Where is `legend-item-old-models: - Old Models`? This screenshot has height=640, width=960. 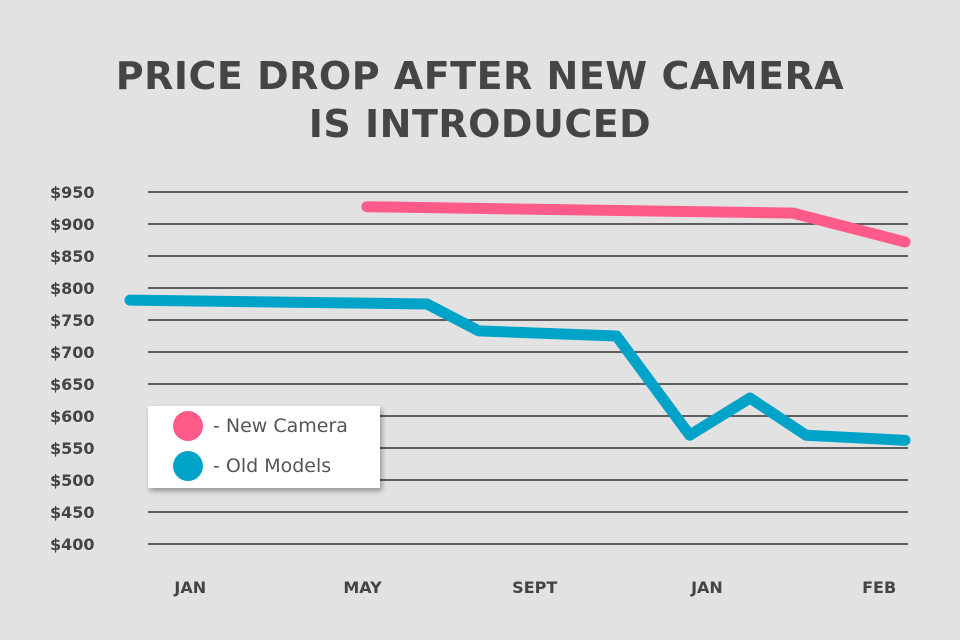
legend-item-old-models: - Old Models is located at coordinates (252, 466).